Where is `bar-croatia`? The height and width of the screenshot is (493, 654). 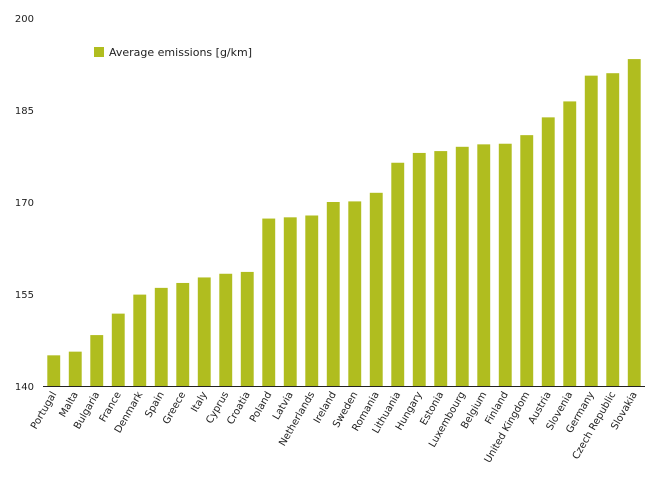 bar-croatia is located at coordinates (247, 328).